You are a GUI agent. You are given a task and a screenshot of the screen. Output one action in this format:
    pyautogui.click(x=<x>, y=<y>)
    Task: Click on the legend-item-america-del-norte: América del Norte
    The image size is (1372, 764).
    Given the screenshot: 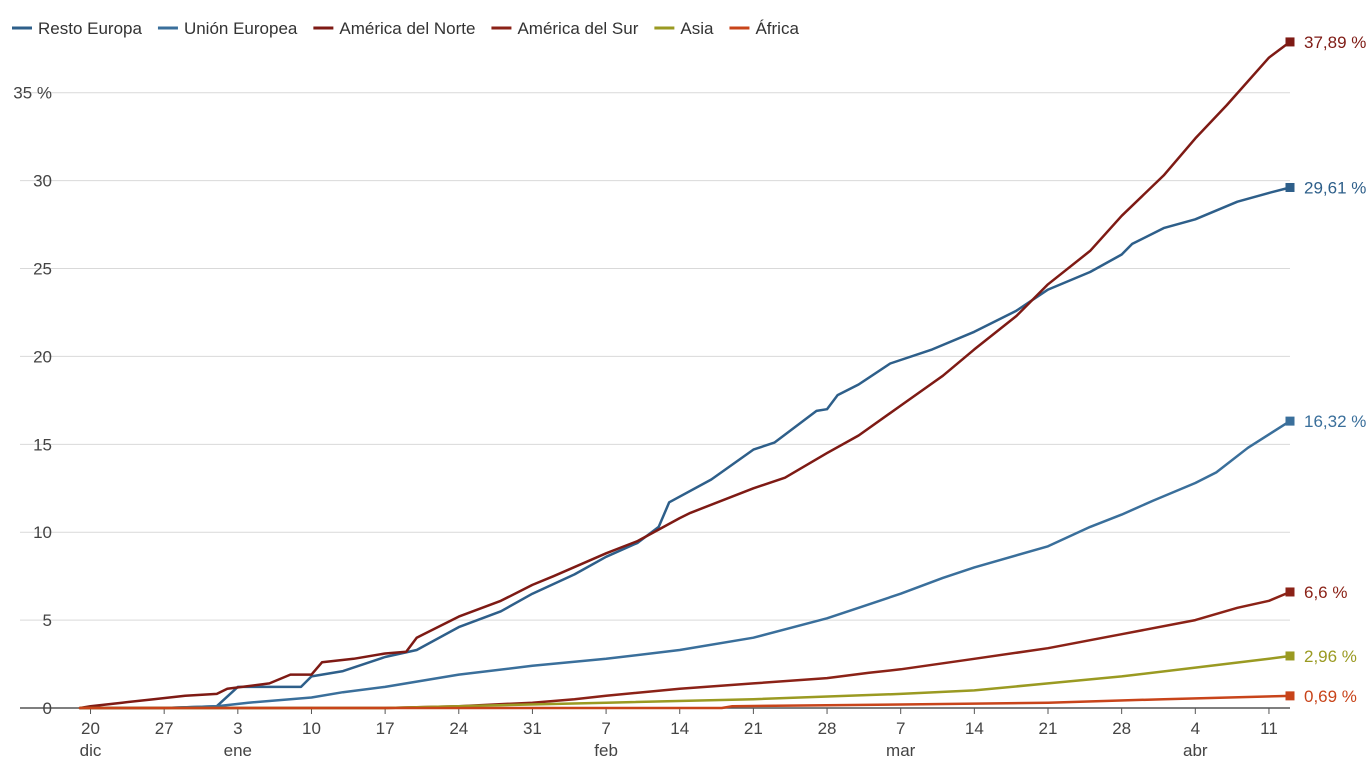 What is the action you would take?
    pyautogui.click(x=407, y=28)
    